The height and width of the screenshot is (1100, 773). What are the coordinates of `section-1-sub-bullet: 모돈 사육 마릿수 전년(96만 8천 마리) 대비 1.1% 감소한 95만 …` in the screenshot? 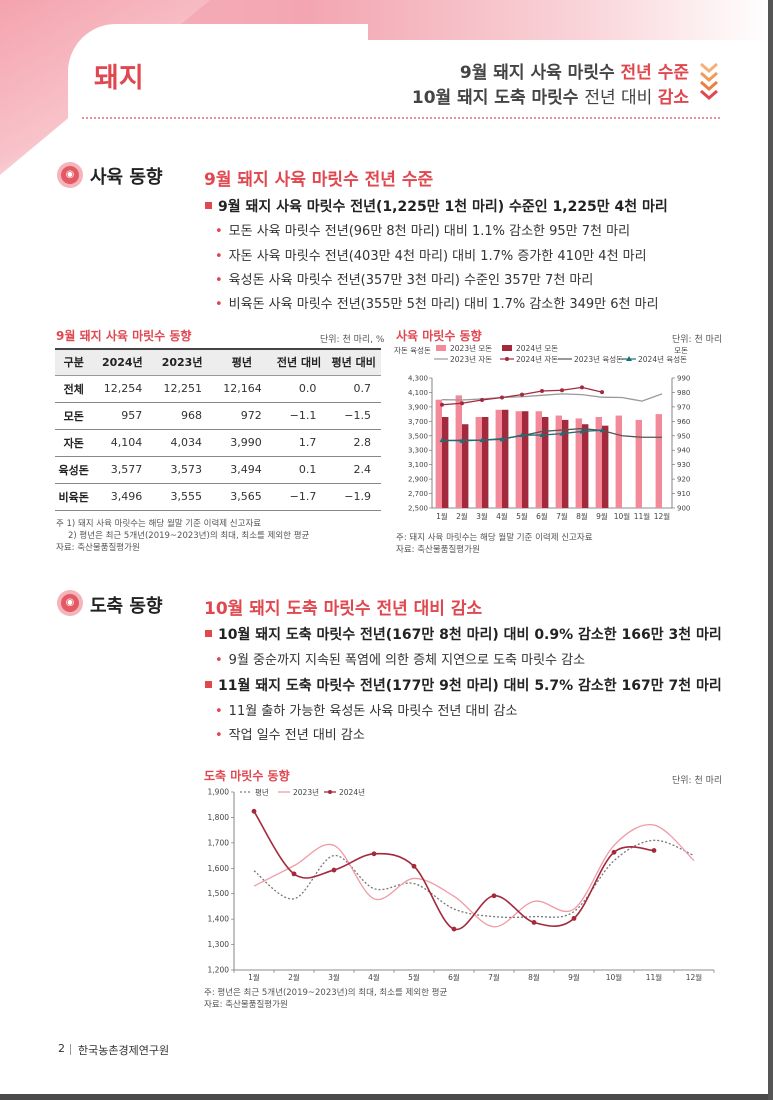 It's located at (422, 229).